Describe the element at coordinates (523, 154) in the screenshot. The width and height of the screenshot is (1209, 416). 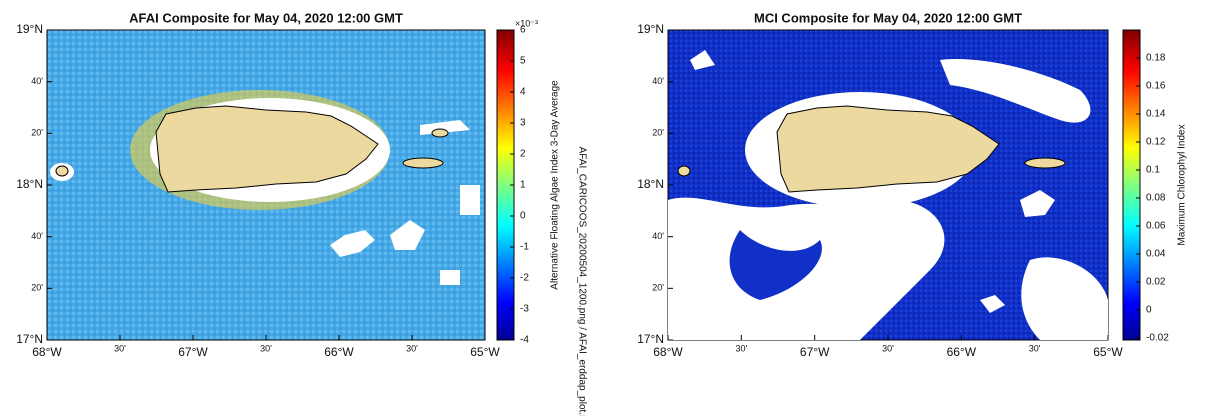
I see `colorbar-tick-label: 2` at that location.